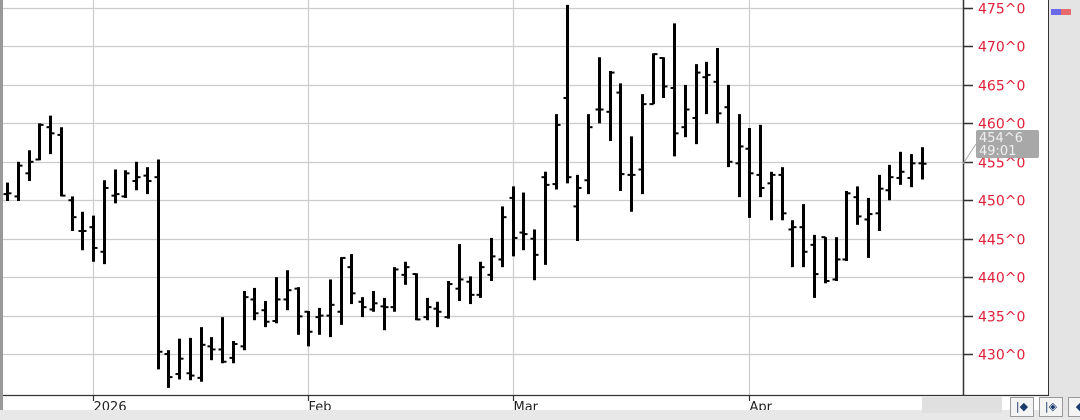 This screenshot has height=420, width=1080. I want to click on scroll-left-button: ◆, so click(1074, 407).